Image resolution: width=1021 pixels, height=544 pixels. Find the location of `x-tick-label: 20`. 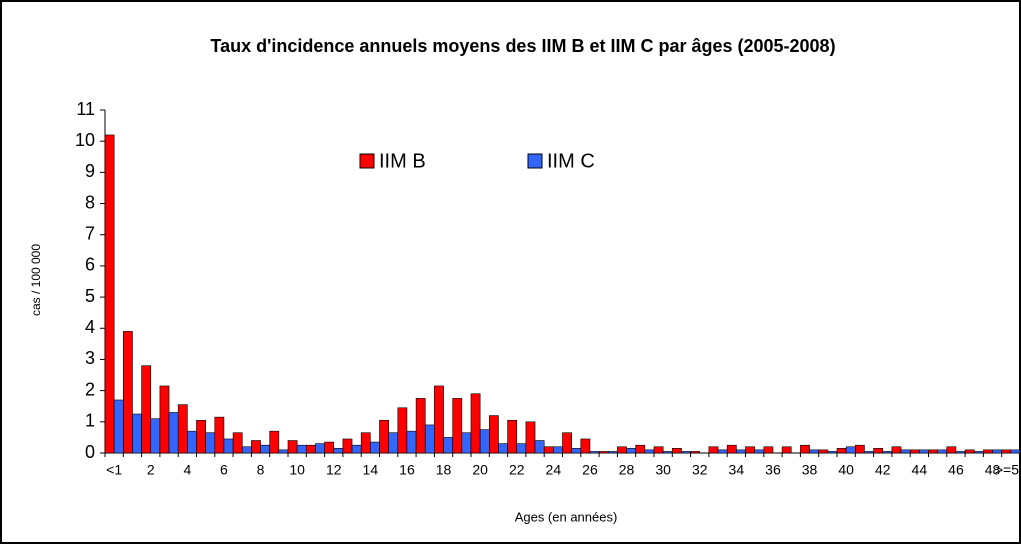

x-tick-label: 20 is located at coordinates (480, 470).